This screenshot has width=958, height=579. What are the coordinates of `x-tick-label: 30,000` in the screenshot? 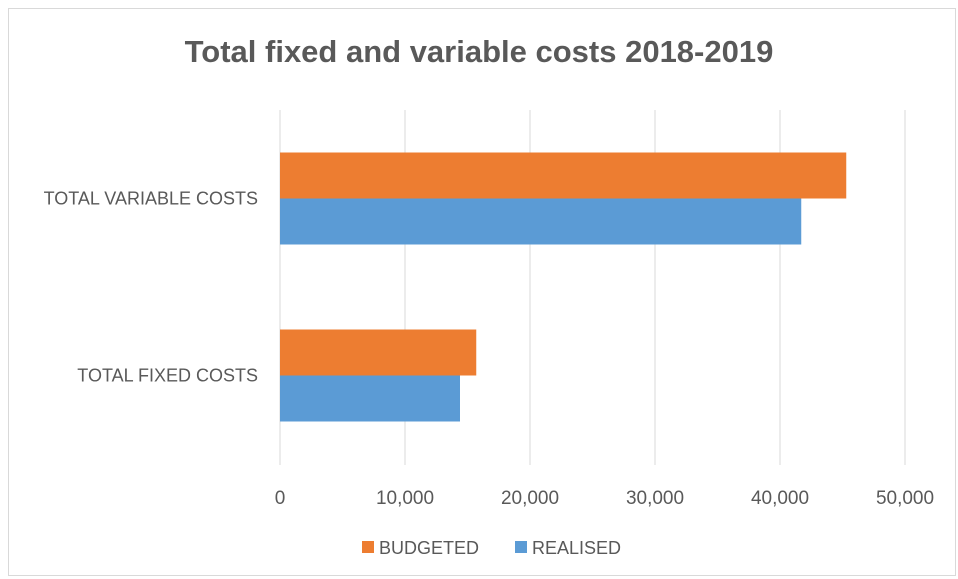 It's located at (655, 498).